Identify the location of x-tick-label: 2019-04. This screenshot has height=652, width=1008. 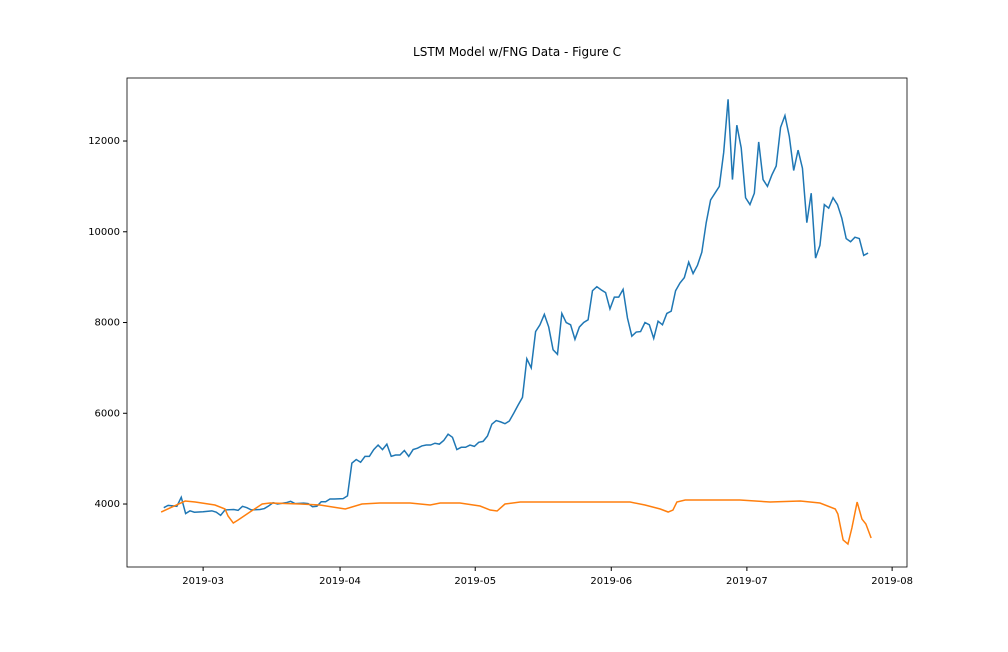
(340, 581).